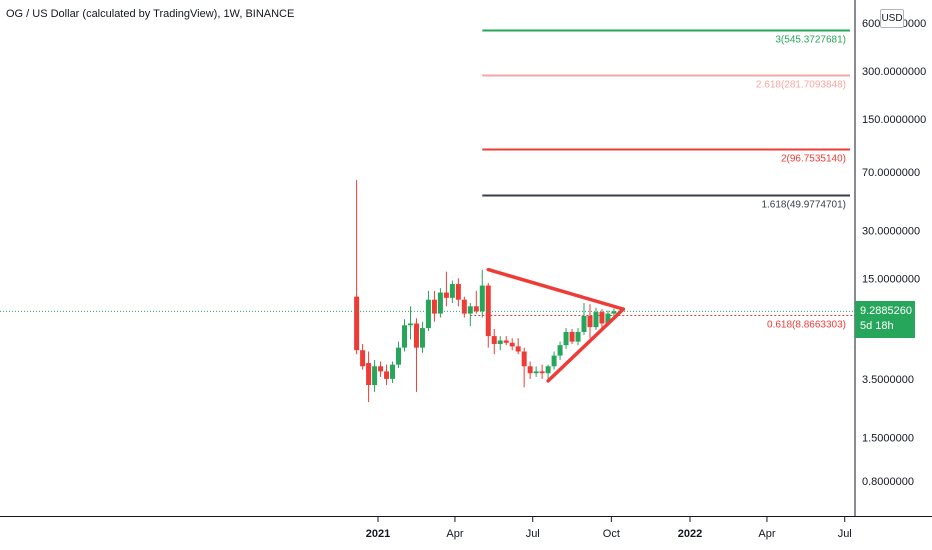 The height and width of the screenshot is (550, 932). Describe the element at coordinates (891, 173) in the screenshot. I see `price-tick-label: 70.0000000` at that location.